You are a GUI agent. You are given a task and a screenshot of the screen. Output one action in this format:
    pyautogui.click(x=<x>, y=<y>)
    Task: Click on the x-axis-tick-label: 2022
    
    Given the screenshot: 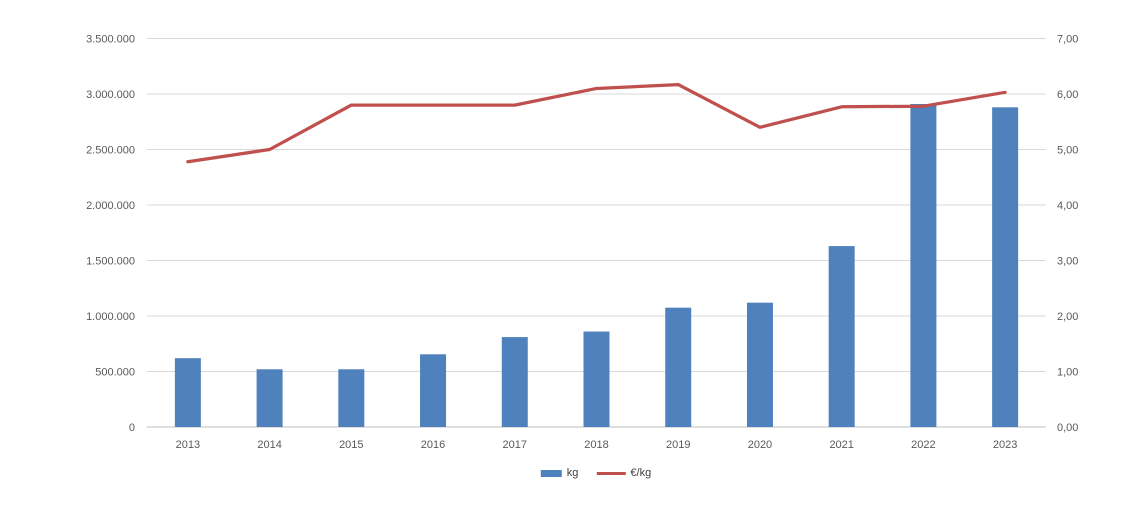 What is the action you would take?
    pyautogui.click(x=923, y=445)
    